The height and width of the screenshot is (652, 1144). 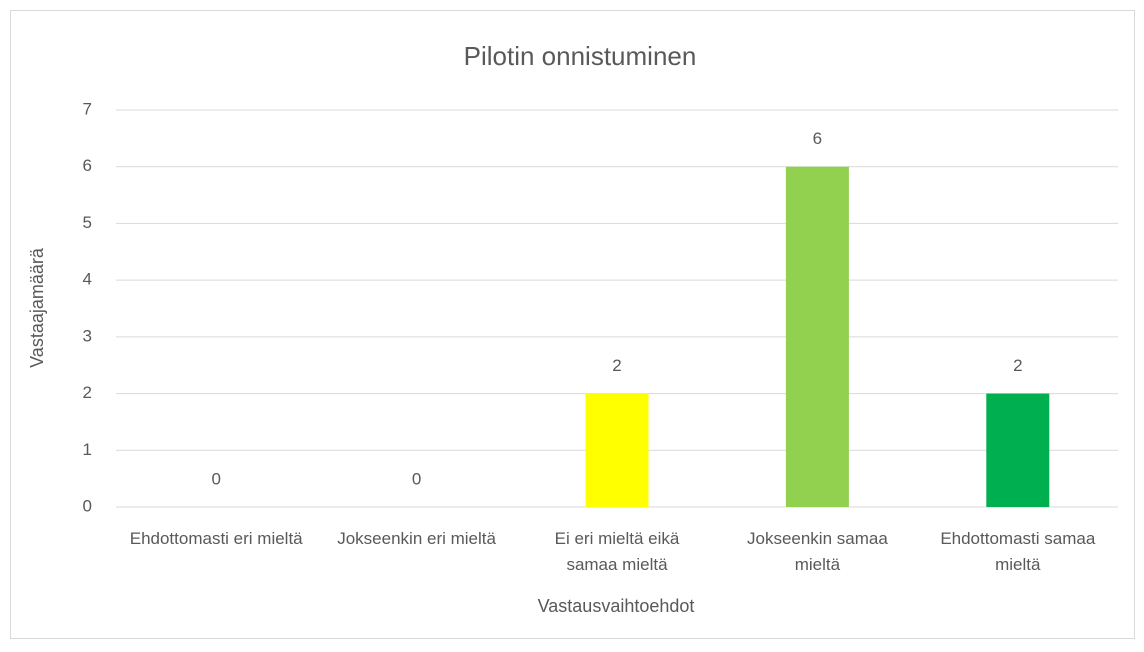 I want to click on y-tick-label: 6, so click(x=87, y=165).